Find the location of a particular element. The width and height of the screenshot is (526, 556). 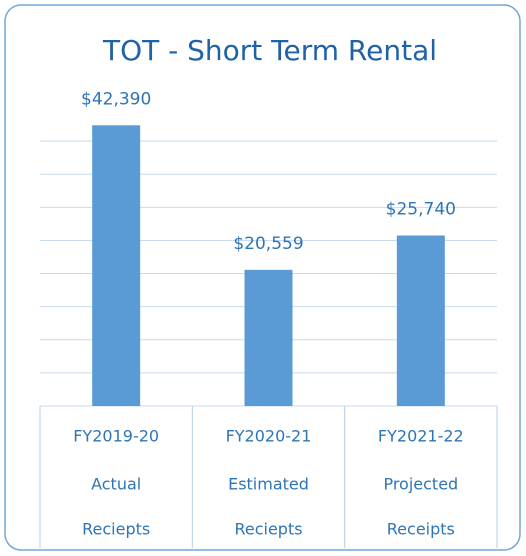

x-tick-label: FY2021-22 is located at coordinates (421, 436).